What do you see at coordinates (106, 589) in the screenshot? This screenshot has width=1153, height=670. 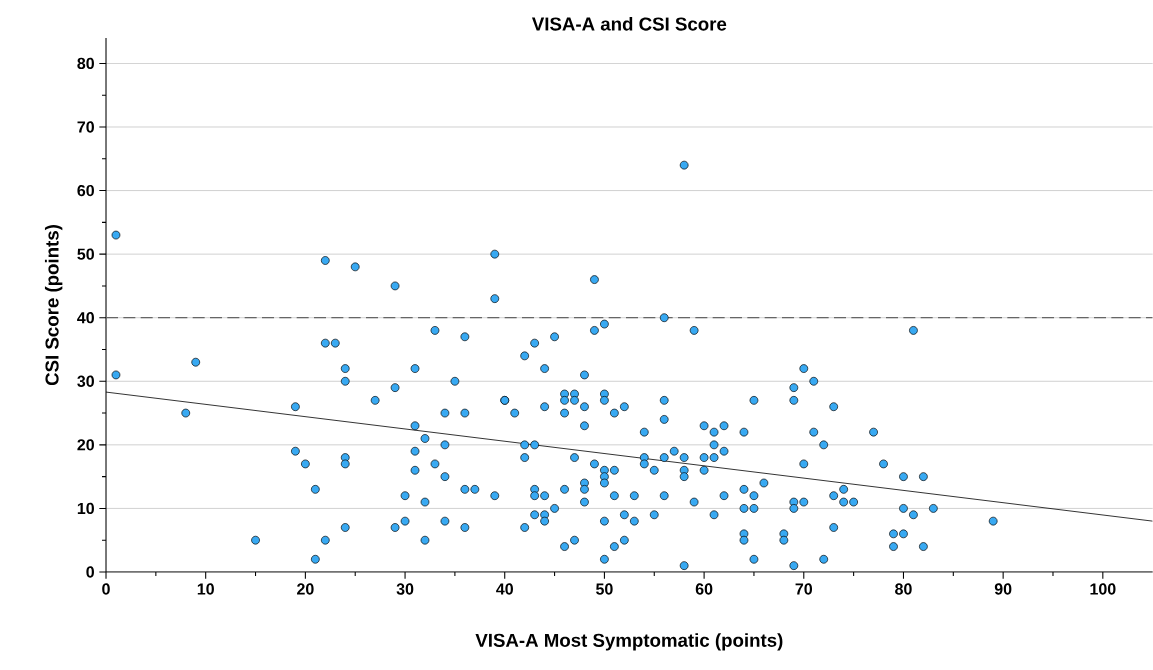 I see `x-tick-label: 0` at bounding box center [106, 589].